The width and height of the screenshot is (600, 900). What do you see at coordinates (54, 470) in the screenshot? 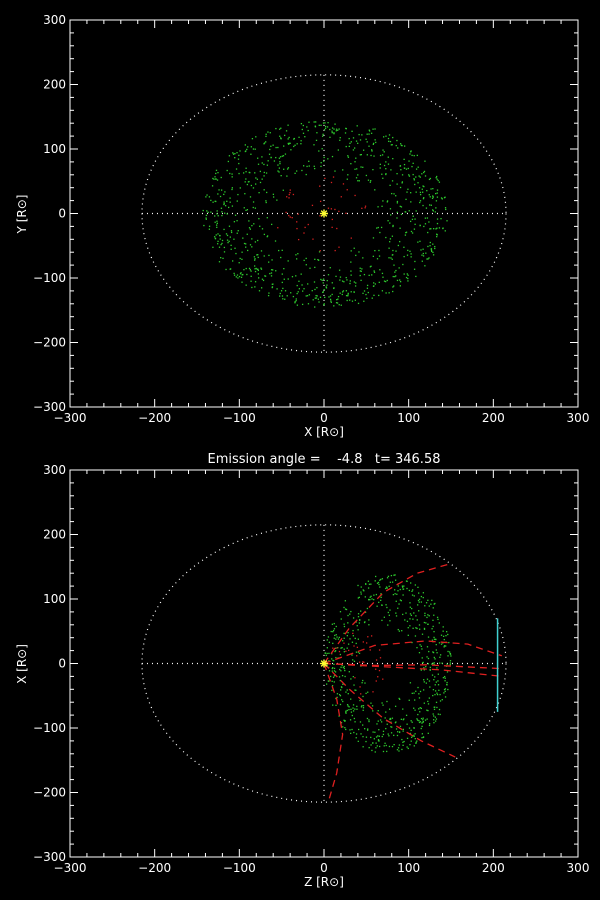
I see `y-tick-label: 300` at bounding box center [54, 470].